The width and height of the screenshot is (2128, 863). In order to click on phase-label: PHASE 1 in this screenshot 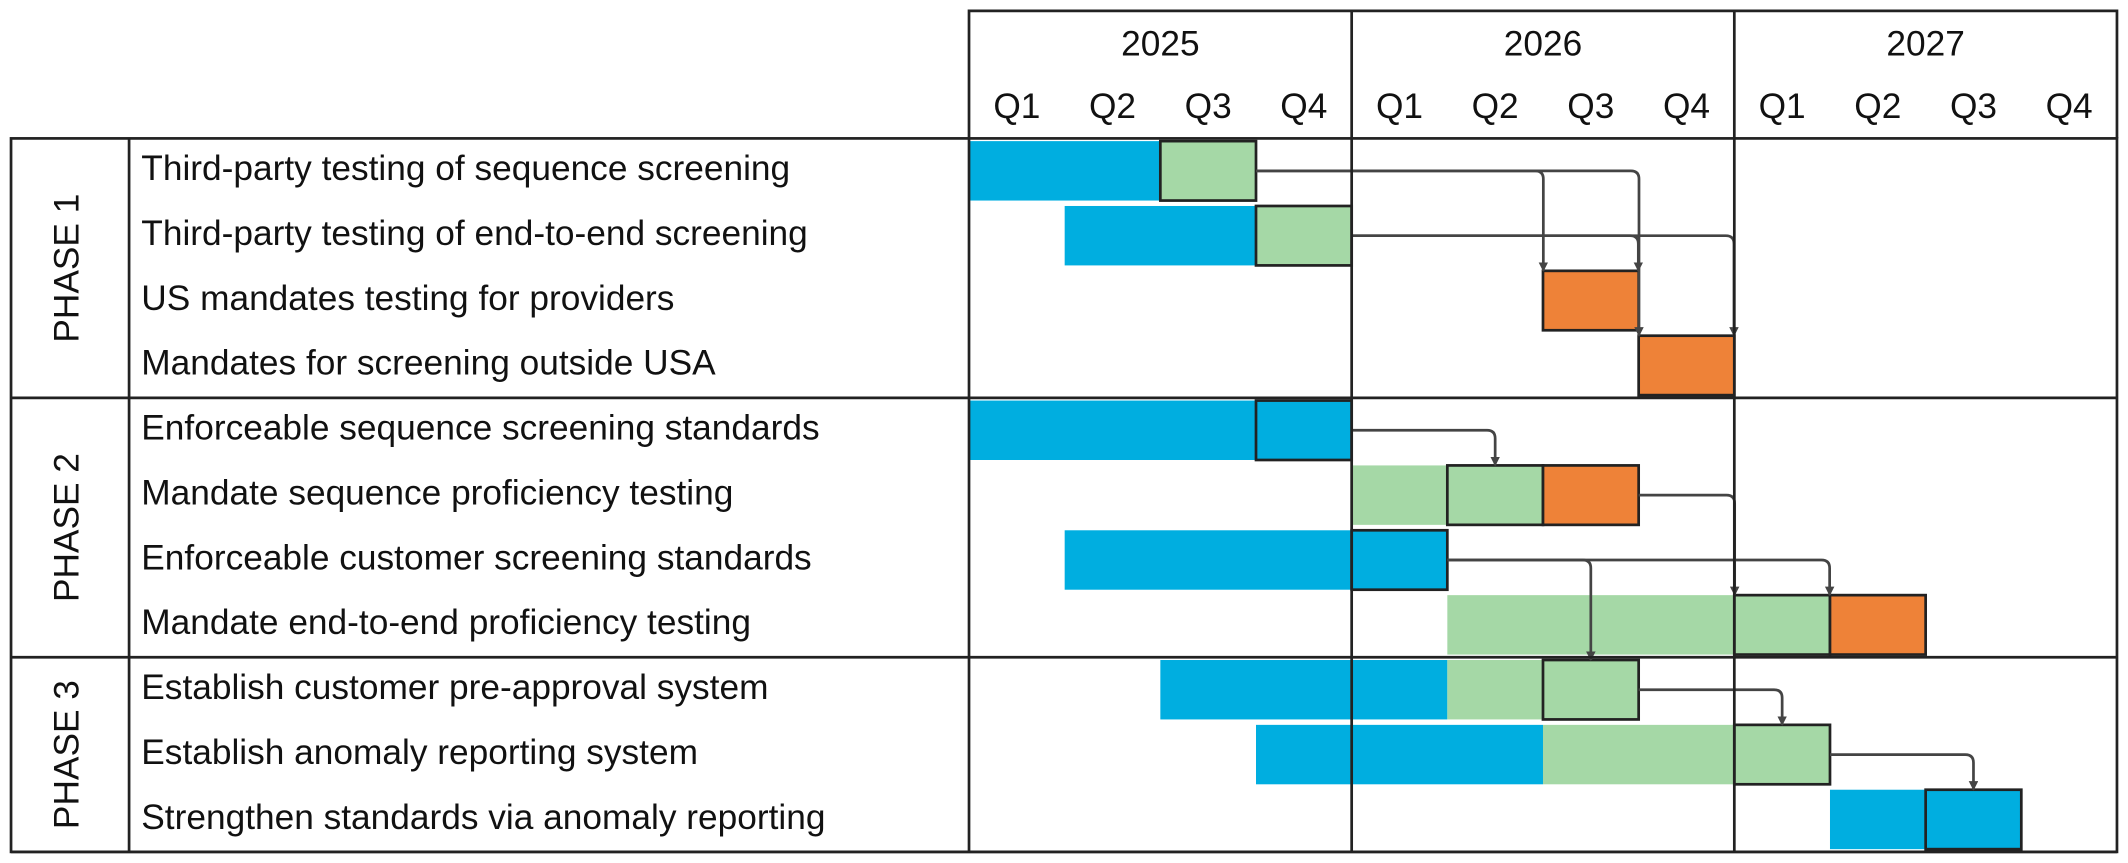, I will do `click(67, 268)`.